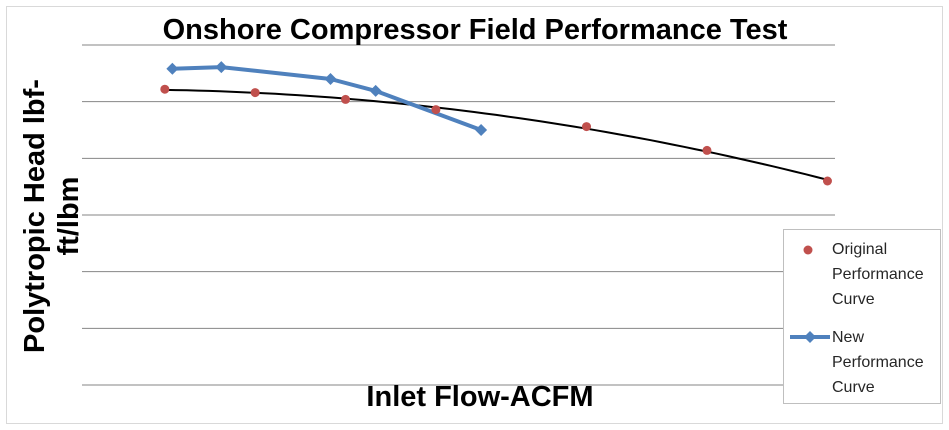  I want to click on new-curve-line-group, so click(327, 98).